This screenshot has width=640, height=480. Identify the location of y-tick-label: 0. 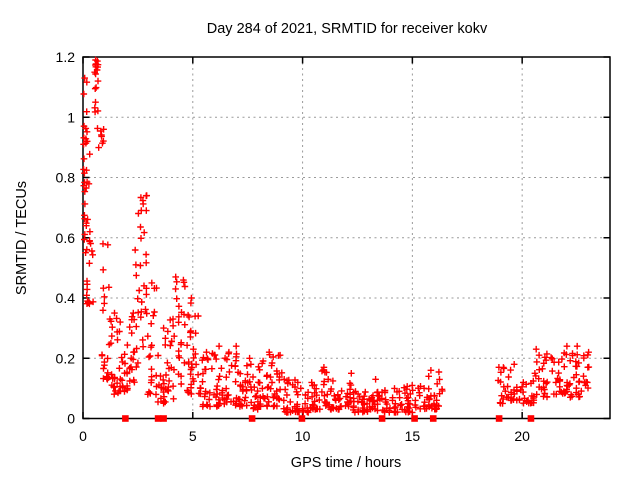
(71, 419).